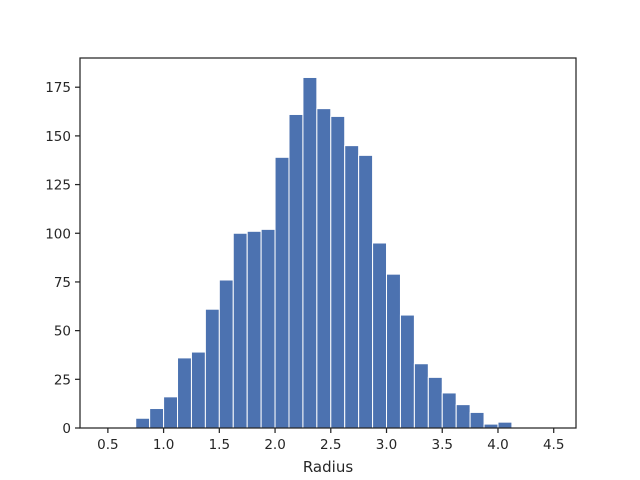 This screenshot has width=640, height=480. I want to click on x-tick-label: 0.5, so click(107, 445).